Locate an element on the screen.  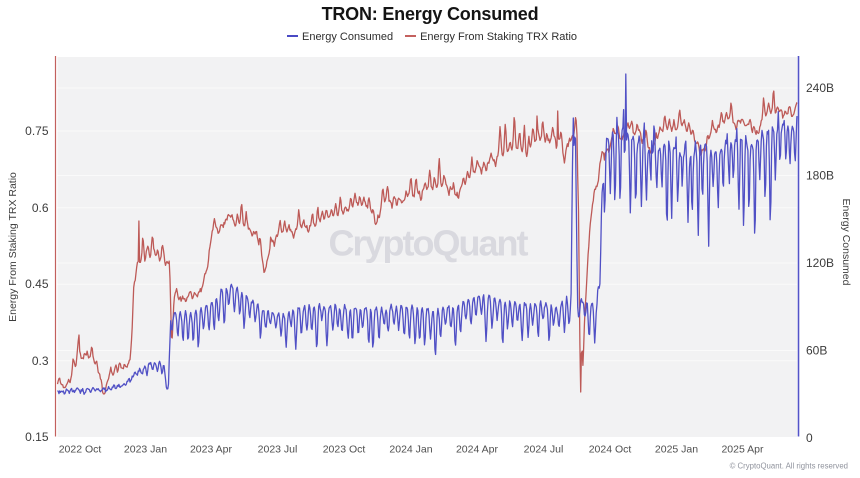
svg-text: 240B is located at coordinates (820, 88).